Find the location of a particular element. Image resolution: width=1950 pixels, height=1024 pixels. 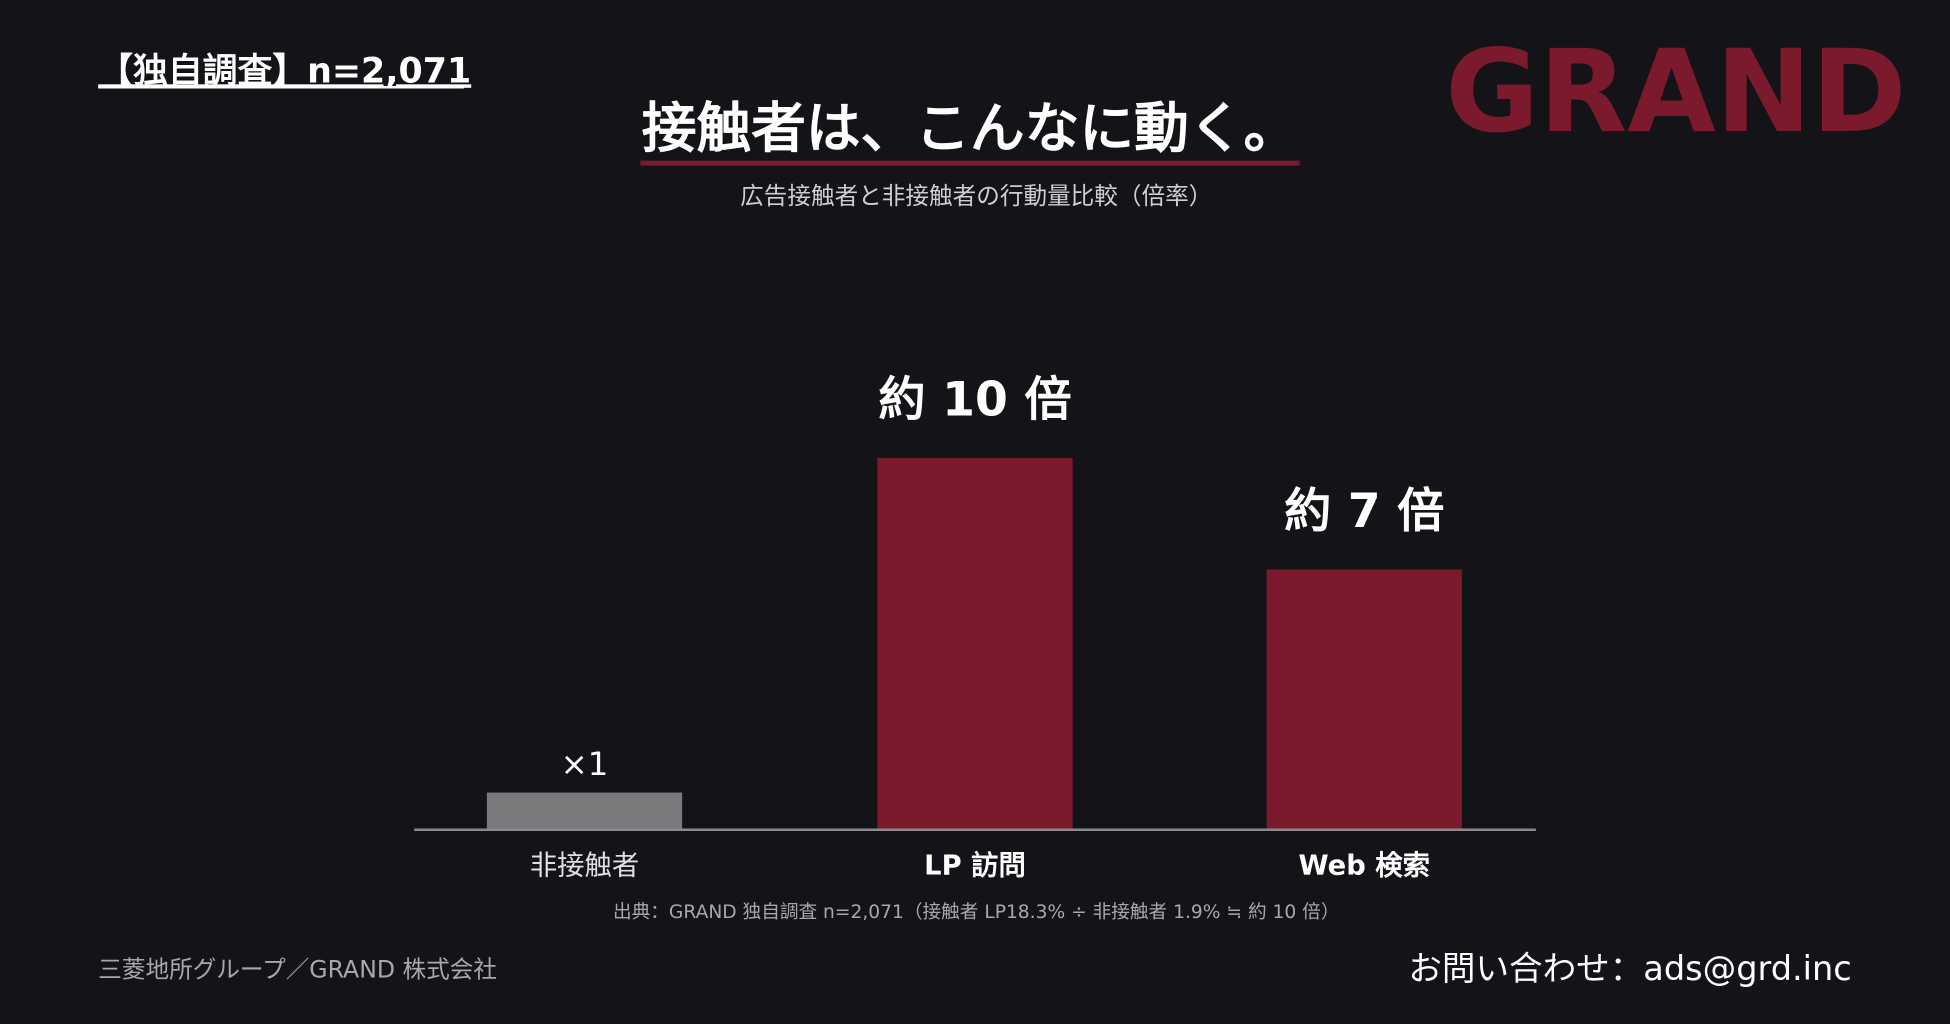

footer: 三菱地所グループ／GRAND 株式会社 is located at coordinates (297, 970).